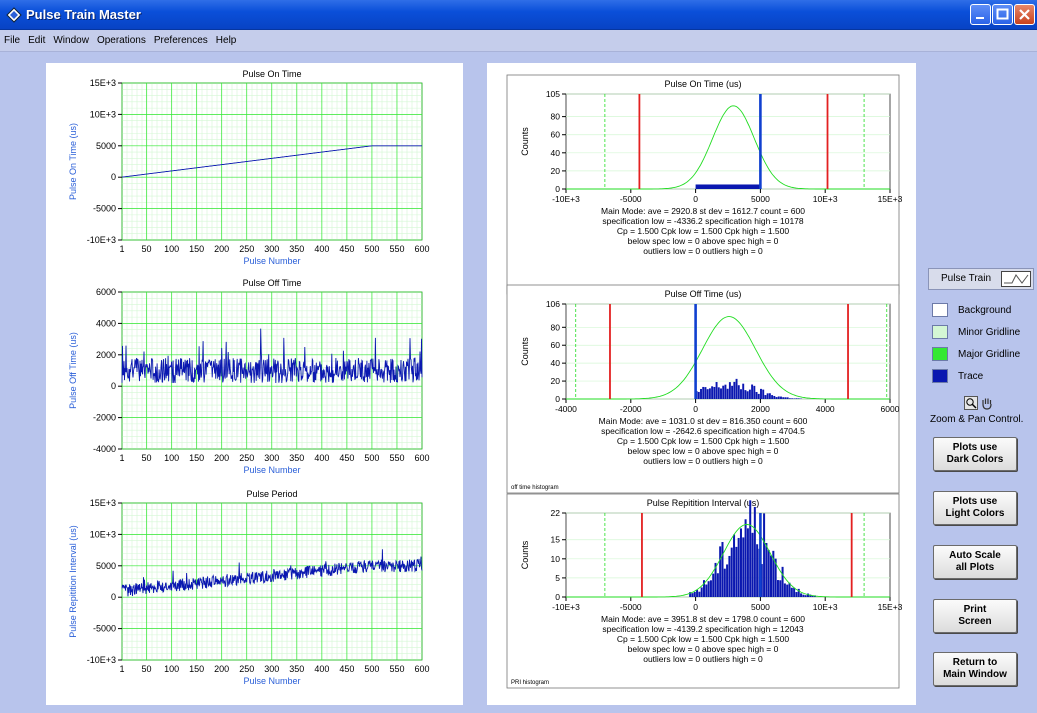 This screenshot has width=1037, height=713. Describe the element at coordinates (975, 454) in the screenshot. I see `dark-colors-button: Plots use Dark Colors` at that location.